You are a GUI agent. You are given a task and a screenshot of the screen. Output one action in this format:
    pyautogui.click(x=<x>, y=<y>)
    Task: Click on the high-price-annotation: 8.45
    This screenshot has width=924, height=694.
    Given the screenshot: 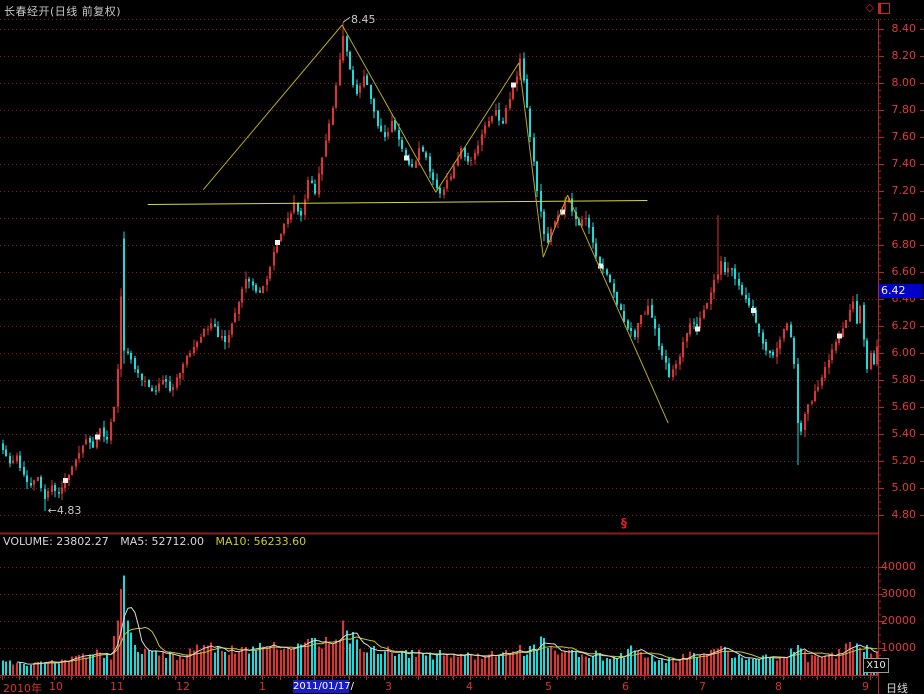 What is the action you would take?
    pyautogui.click(x=363, y=20)
    